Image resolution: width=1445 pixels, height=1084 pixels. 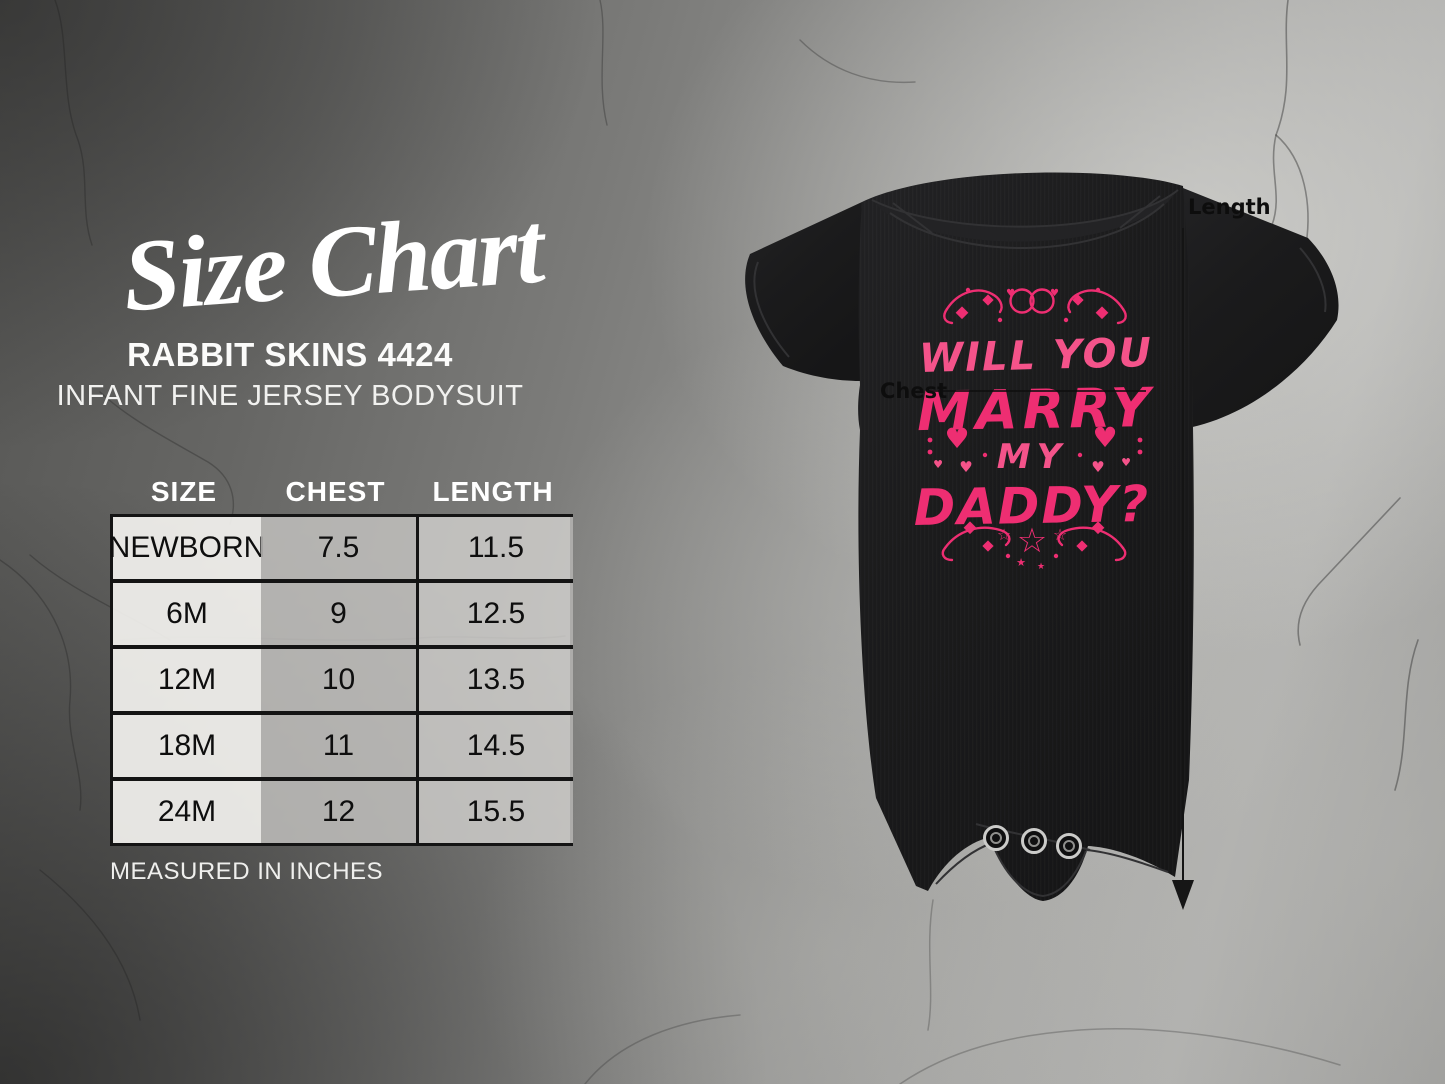 I want to click on size-cell: 6M, so click(x=187, y=614).